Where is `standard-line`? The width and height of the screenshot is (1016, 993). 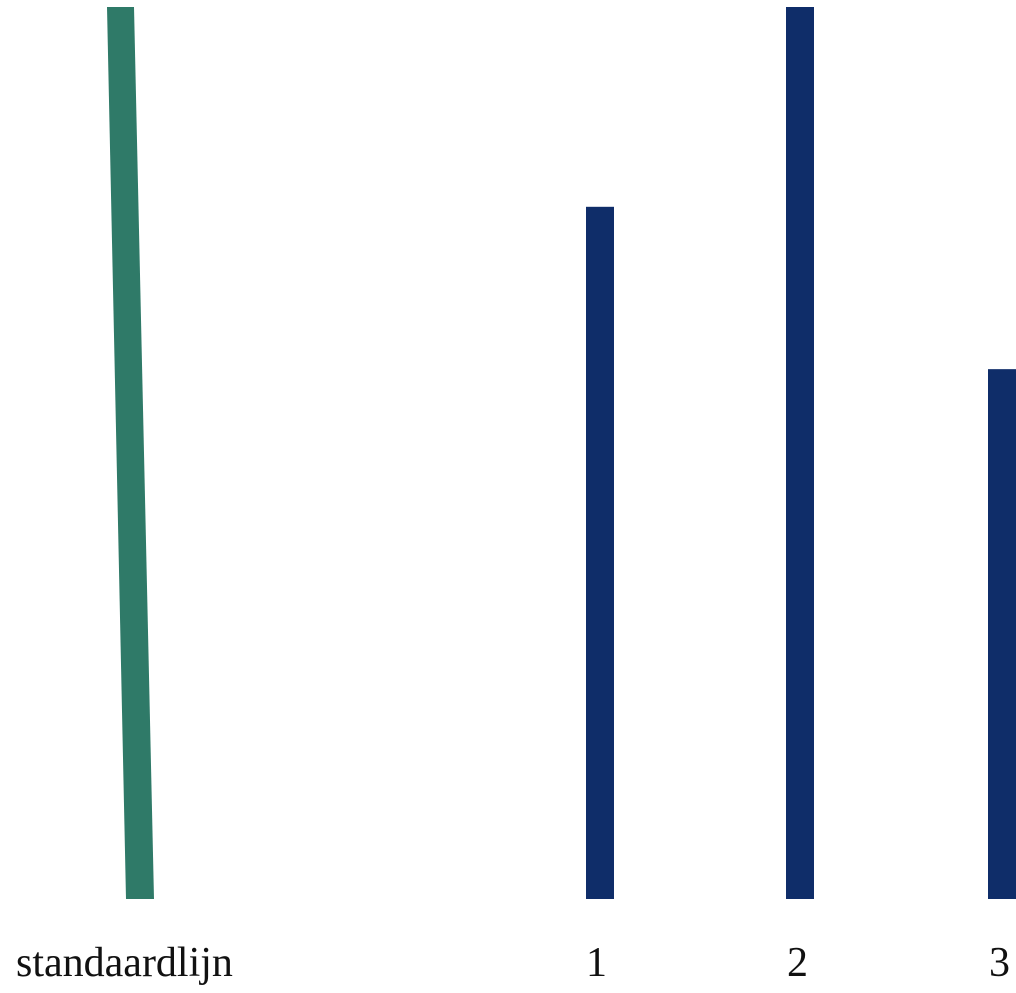 standard-line is located at coordinates (130, 453).